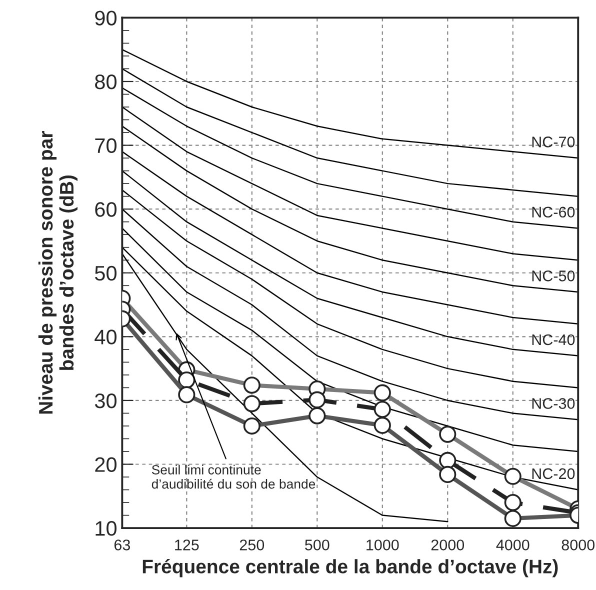 This screenshot has width=596, height=590. What do you see at coordinates (553, 276) in the screenshot?
I see `series-label: NC-50` at bounding box center [553, 276].